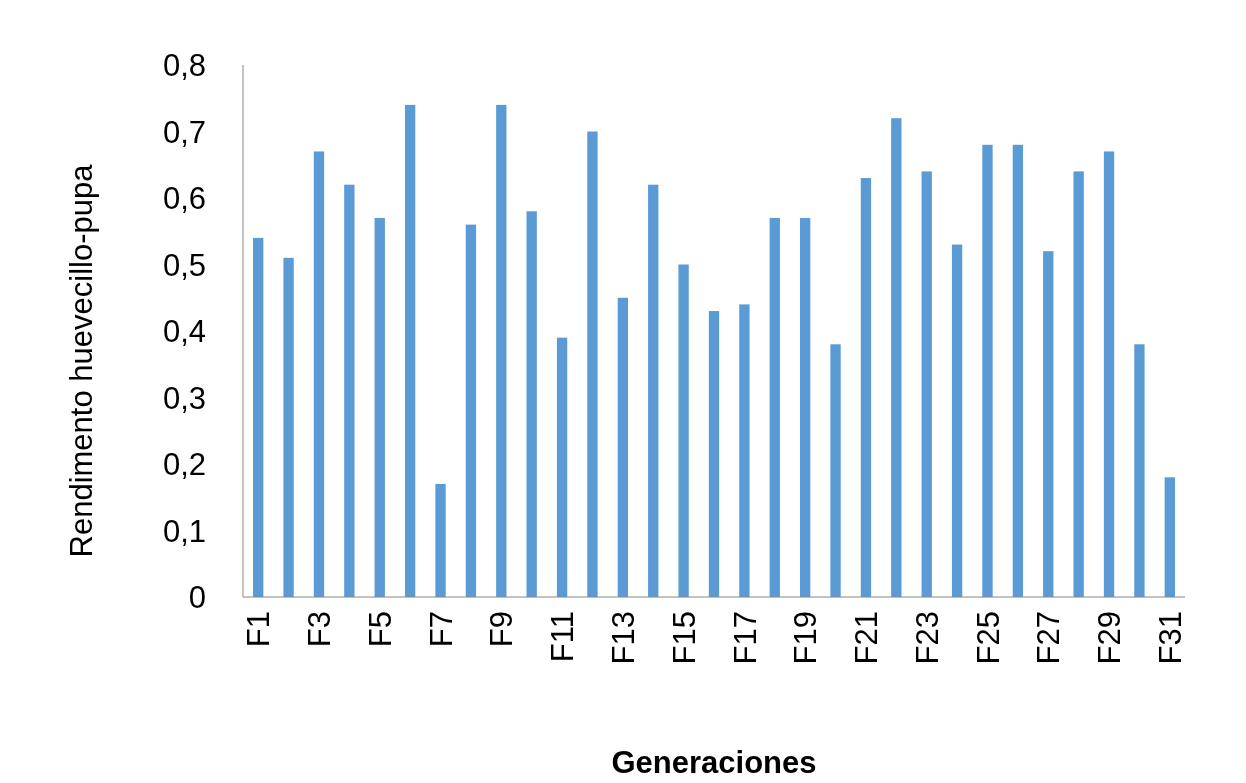 This screenshot has height=783, width=1246. What do you see at coordinates (259, 629) in the screenshot?
I see `x-tick-label: F1` at bounding box center [259, 629].